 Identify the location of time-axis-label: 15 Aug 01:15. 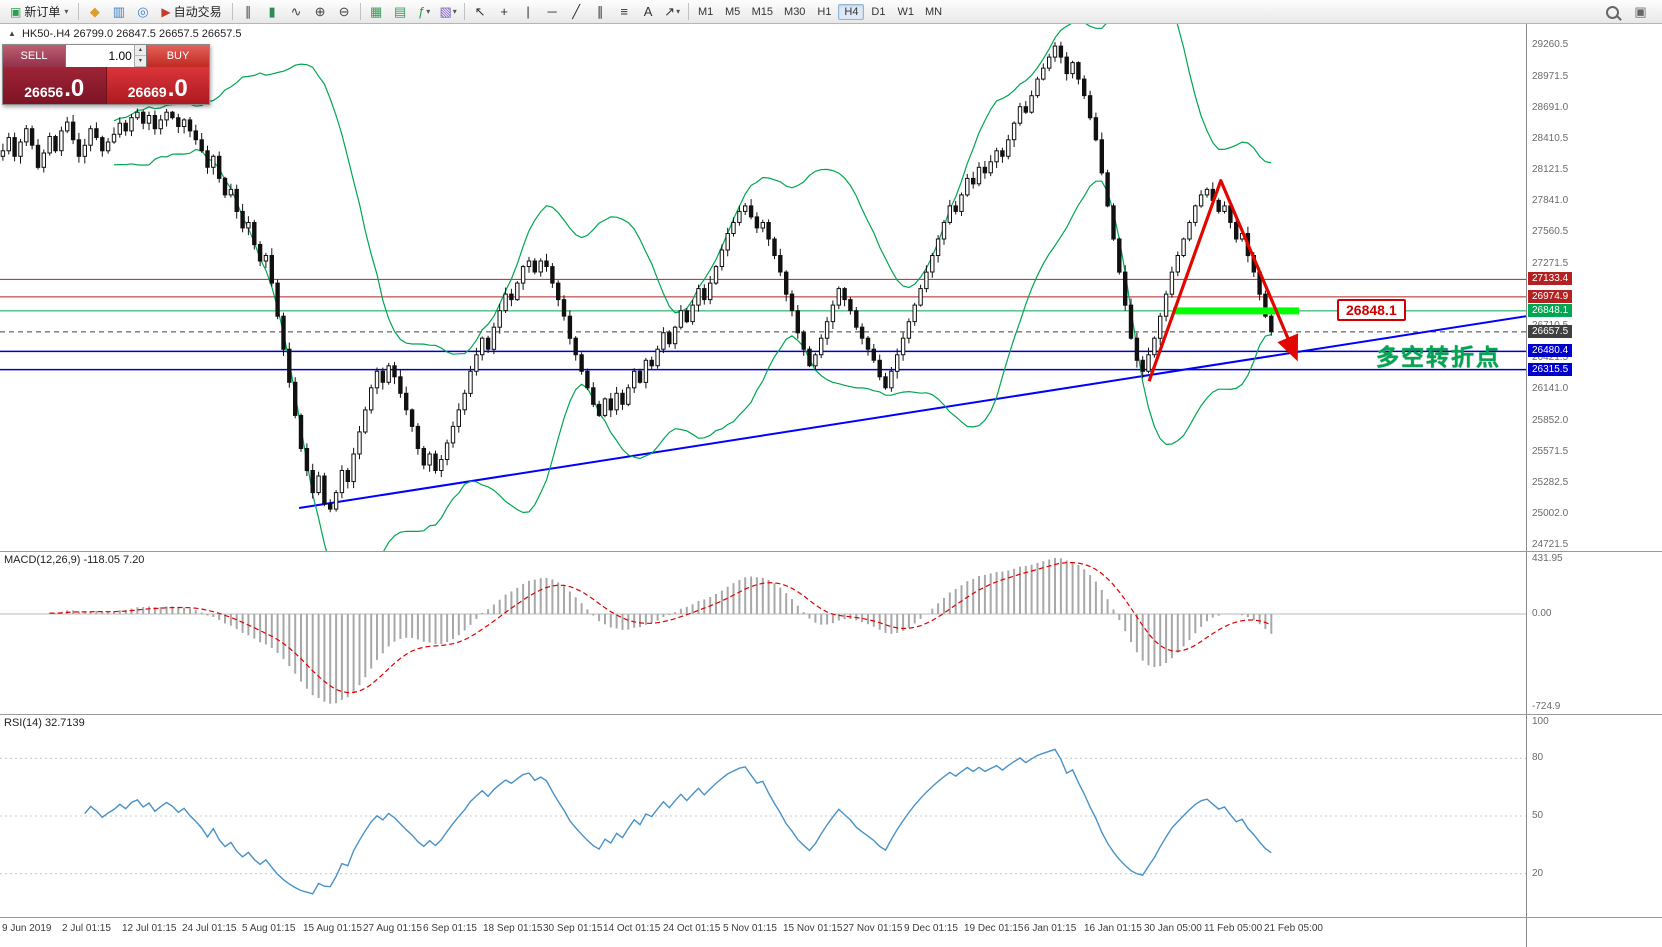
(332, 928).